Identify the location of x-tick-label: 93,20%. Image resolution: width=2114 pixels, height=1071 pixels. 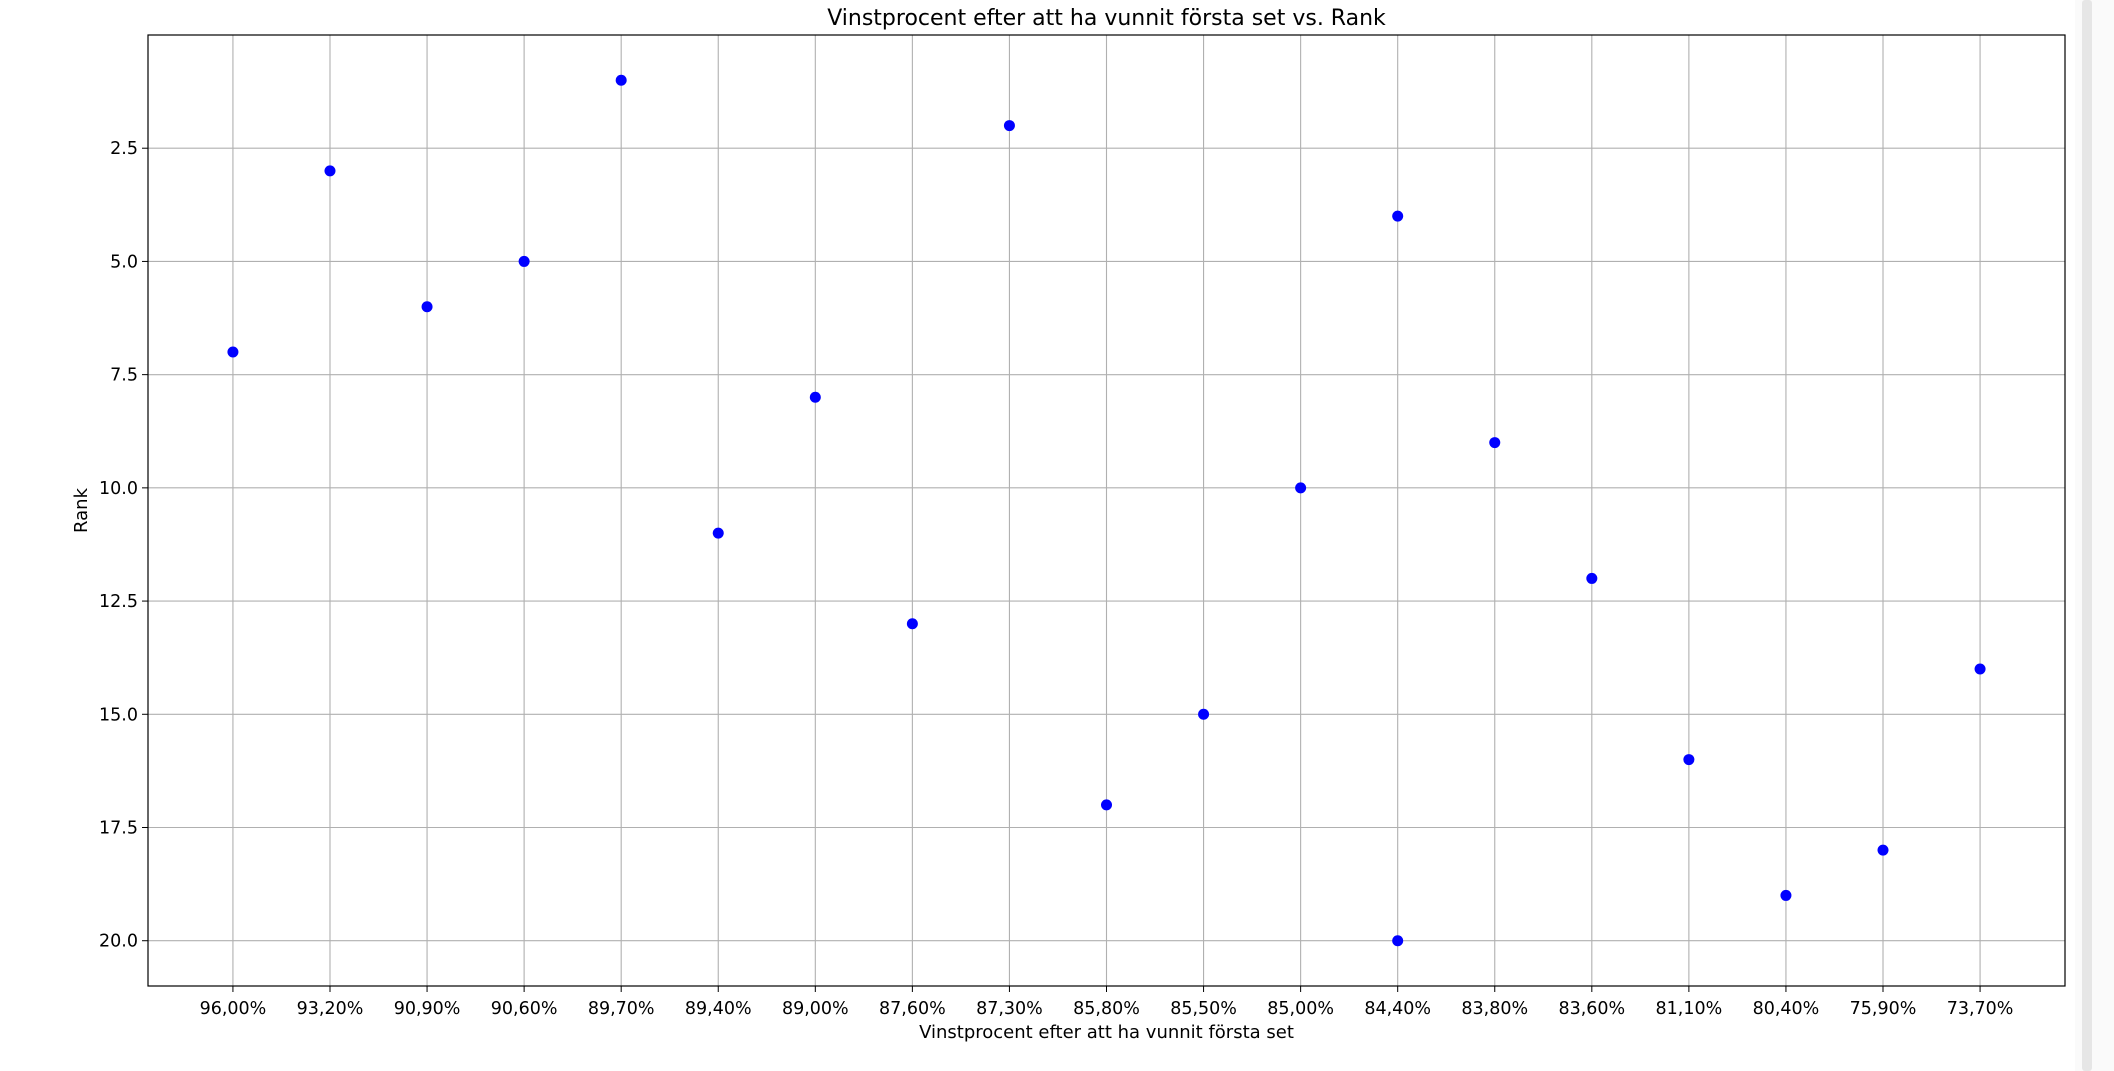
(330, 1009).